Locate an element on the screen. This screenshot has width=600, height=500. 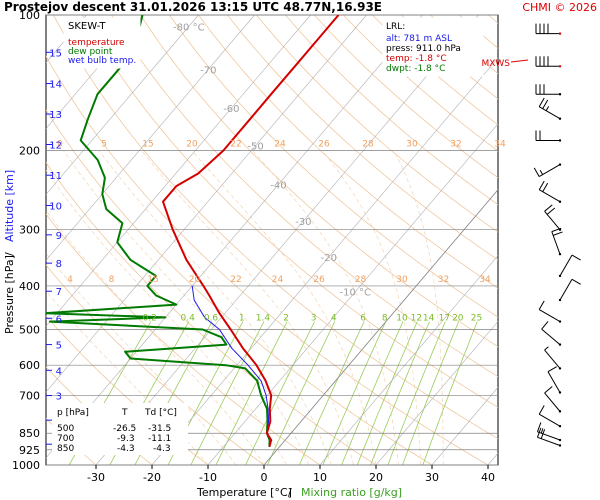
altitude-tick-label: 10 is located at coordinates (55, 206).